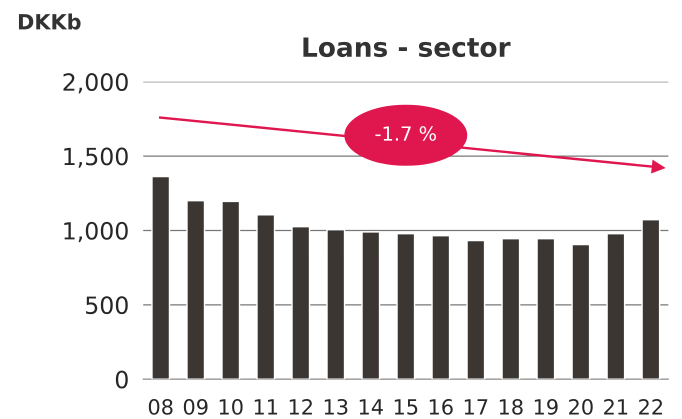 The width and height of the screenshot is (682, 419). I want to click on y-tick-label: 500, so click(107, 305).